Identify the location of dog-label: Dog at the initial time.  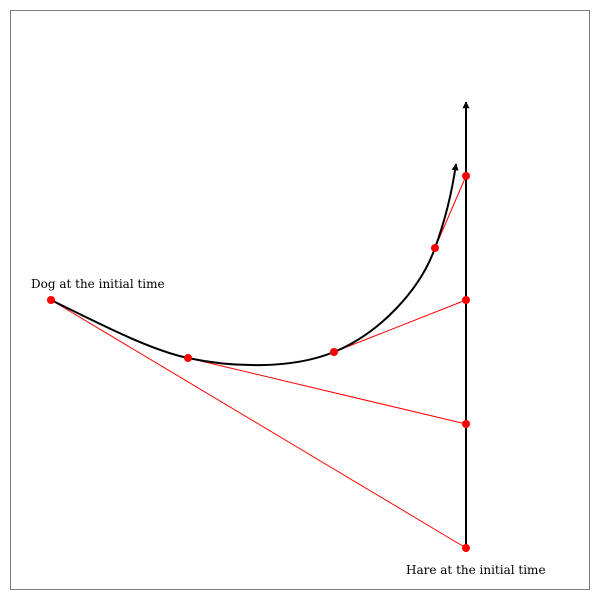
(98, 284).